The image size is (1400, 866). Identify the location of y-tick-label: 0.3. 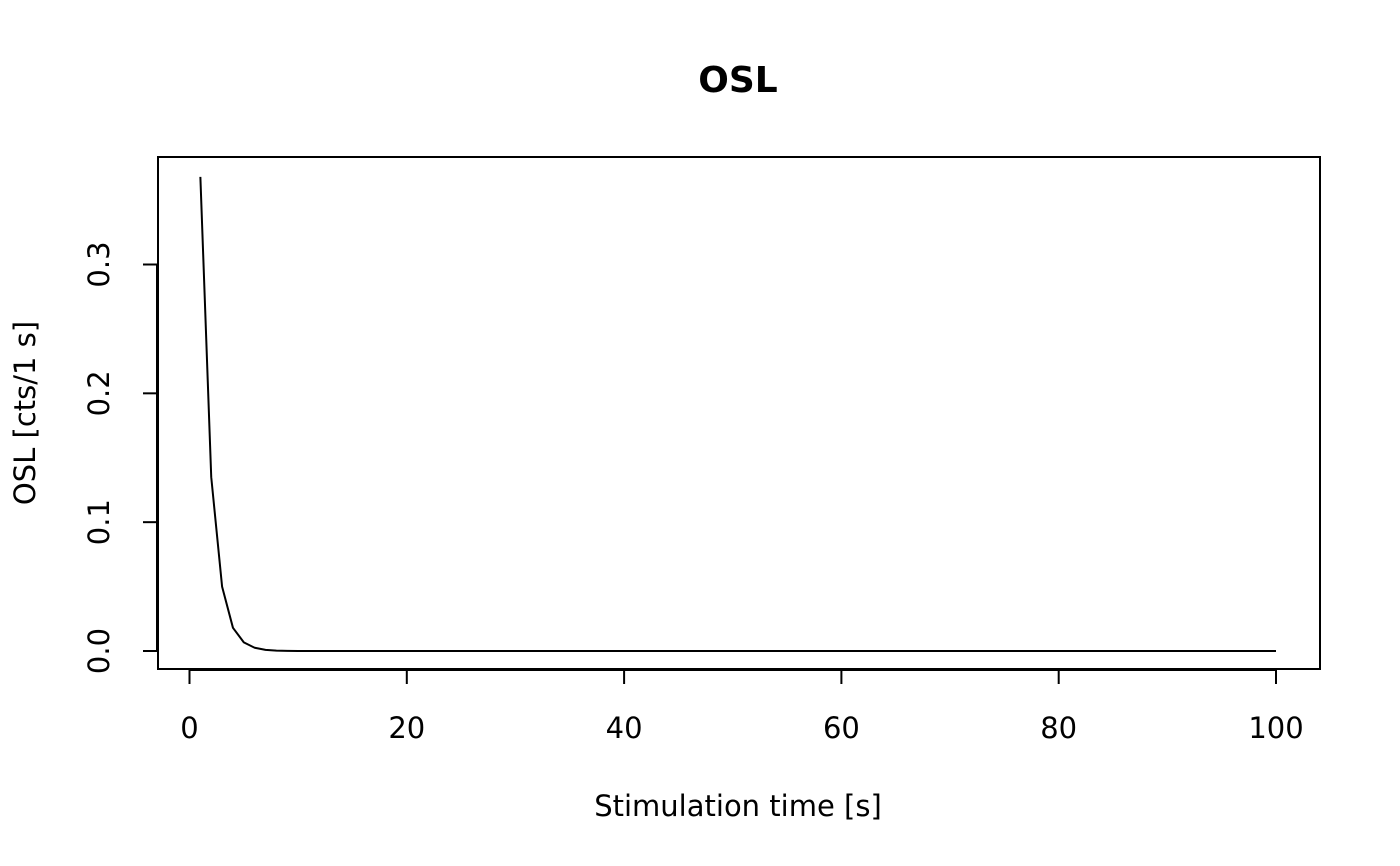
(99, 264).